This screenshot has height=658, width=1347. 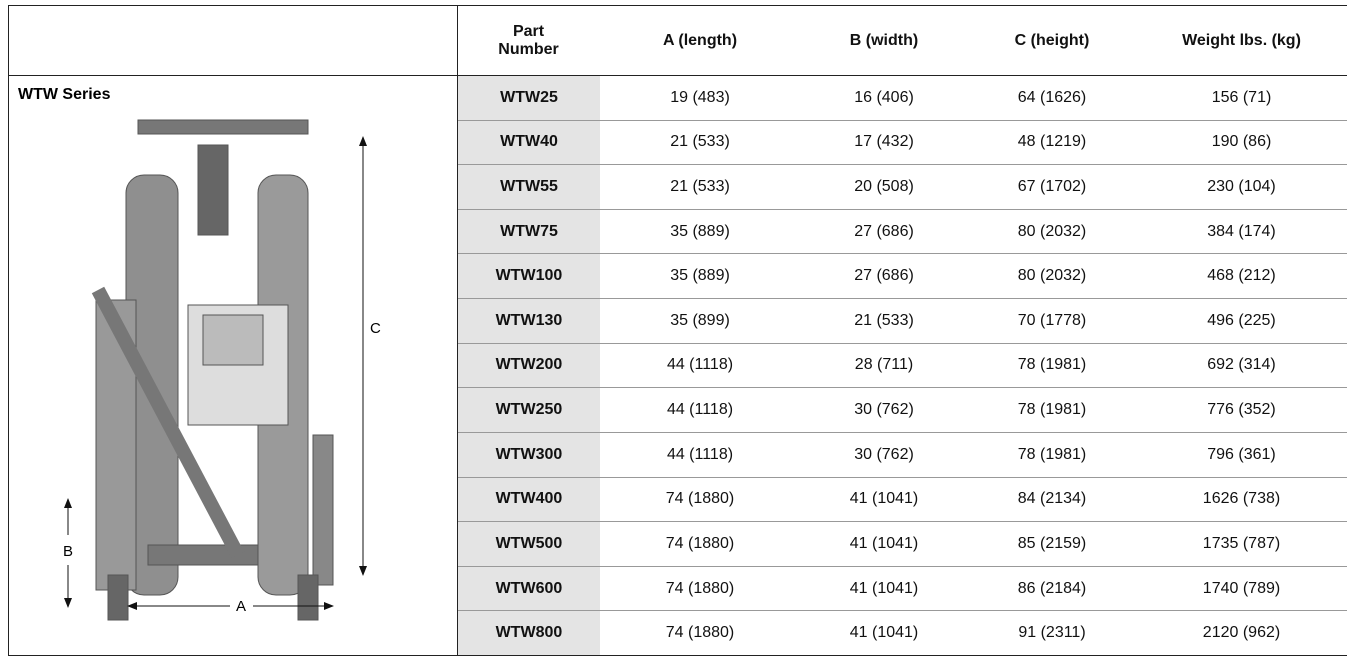 What do you see at coordinates (1241, 410) in the screenshot?
I see `table-cell: 776 (352)` at bounding box center [1241, 410].